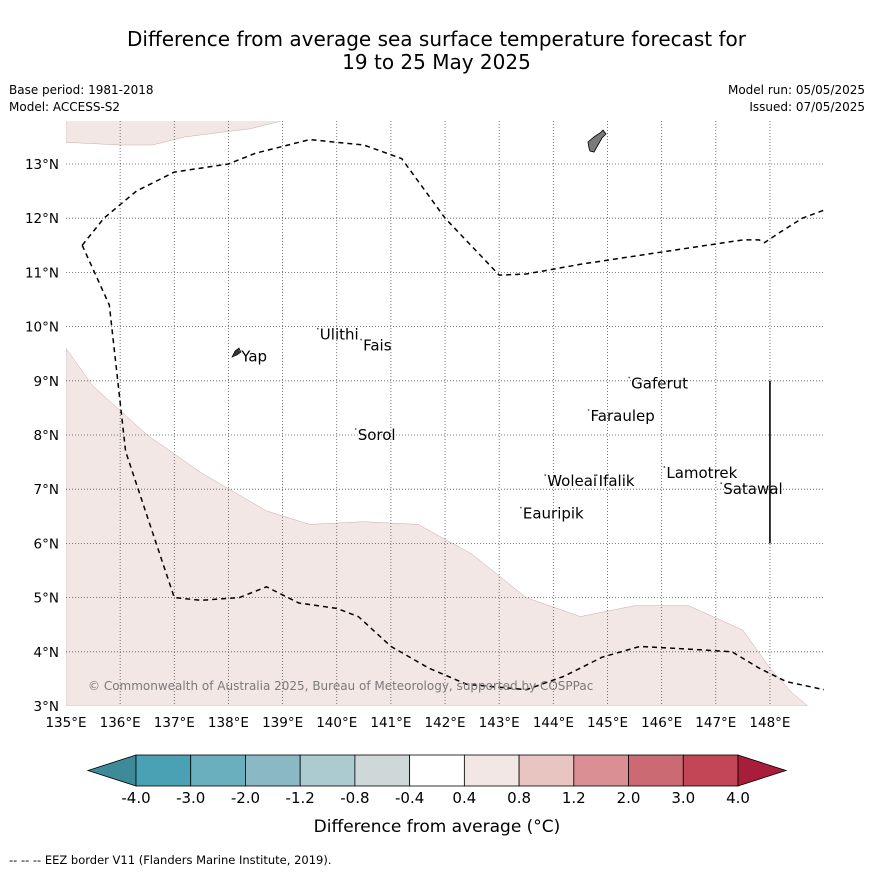 The height and width of the screenshot is (873, 873). Describe the element at coordinates (572, 481) in the screenshot. I see `place-label-woleai: Woleai` at that location.